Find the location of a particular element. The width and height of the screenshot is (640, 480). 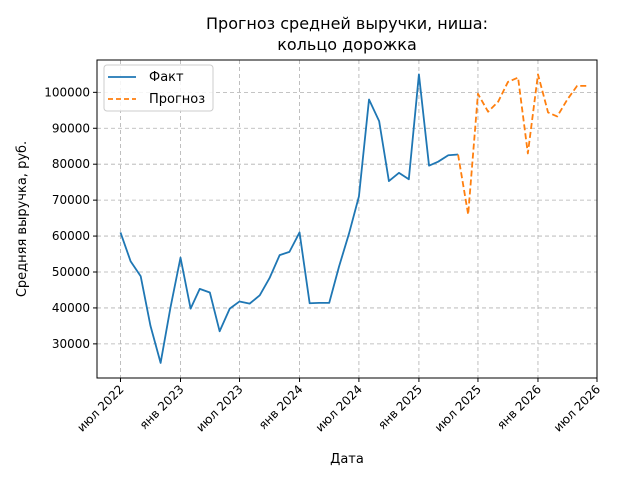

x-axis-label: Дата is located at coordinates (347, 459).